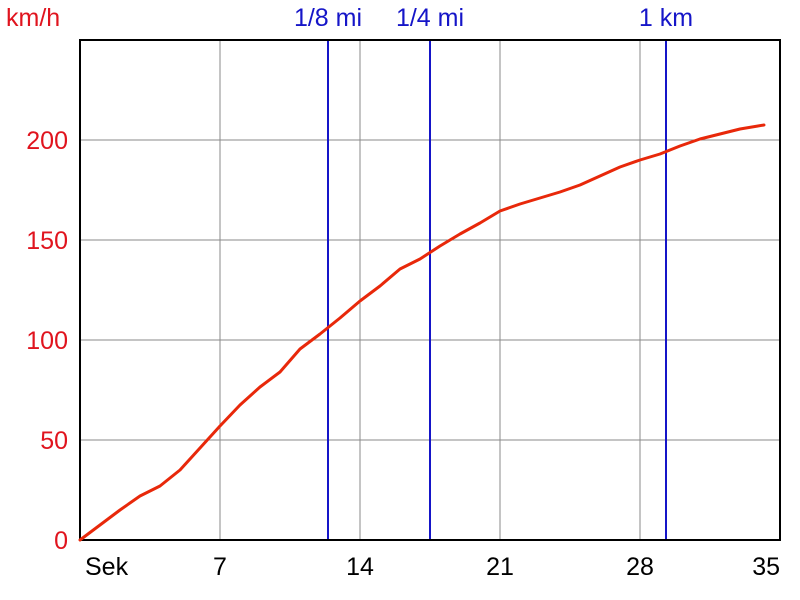 The width and height of the screenshot is (800, 600). I want to click on marker-label-2: 1 km, so click(666, 18).